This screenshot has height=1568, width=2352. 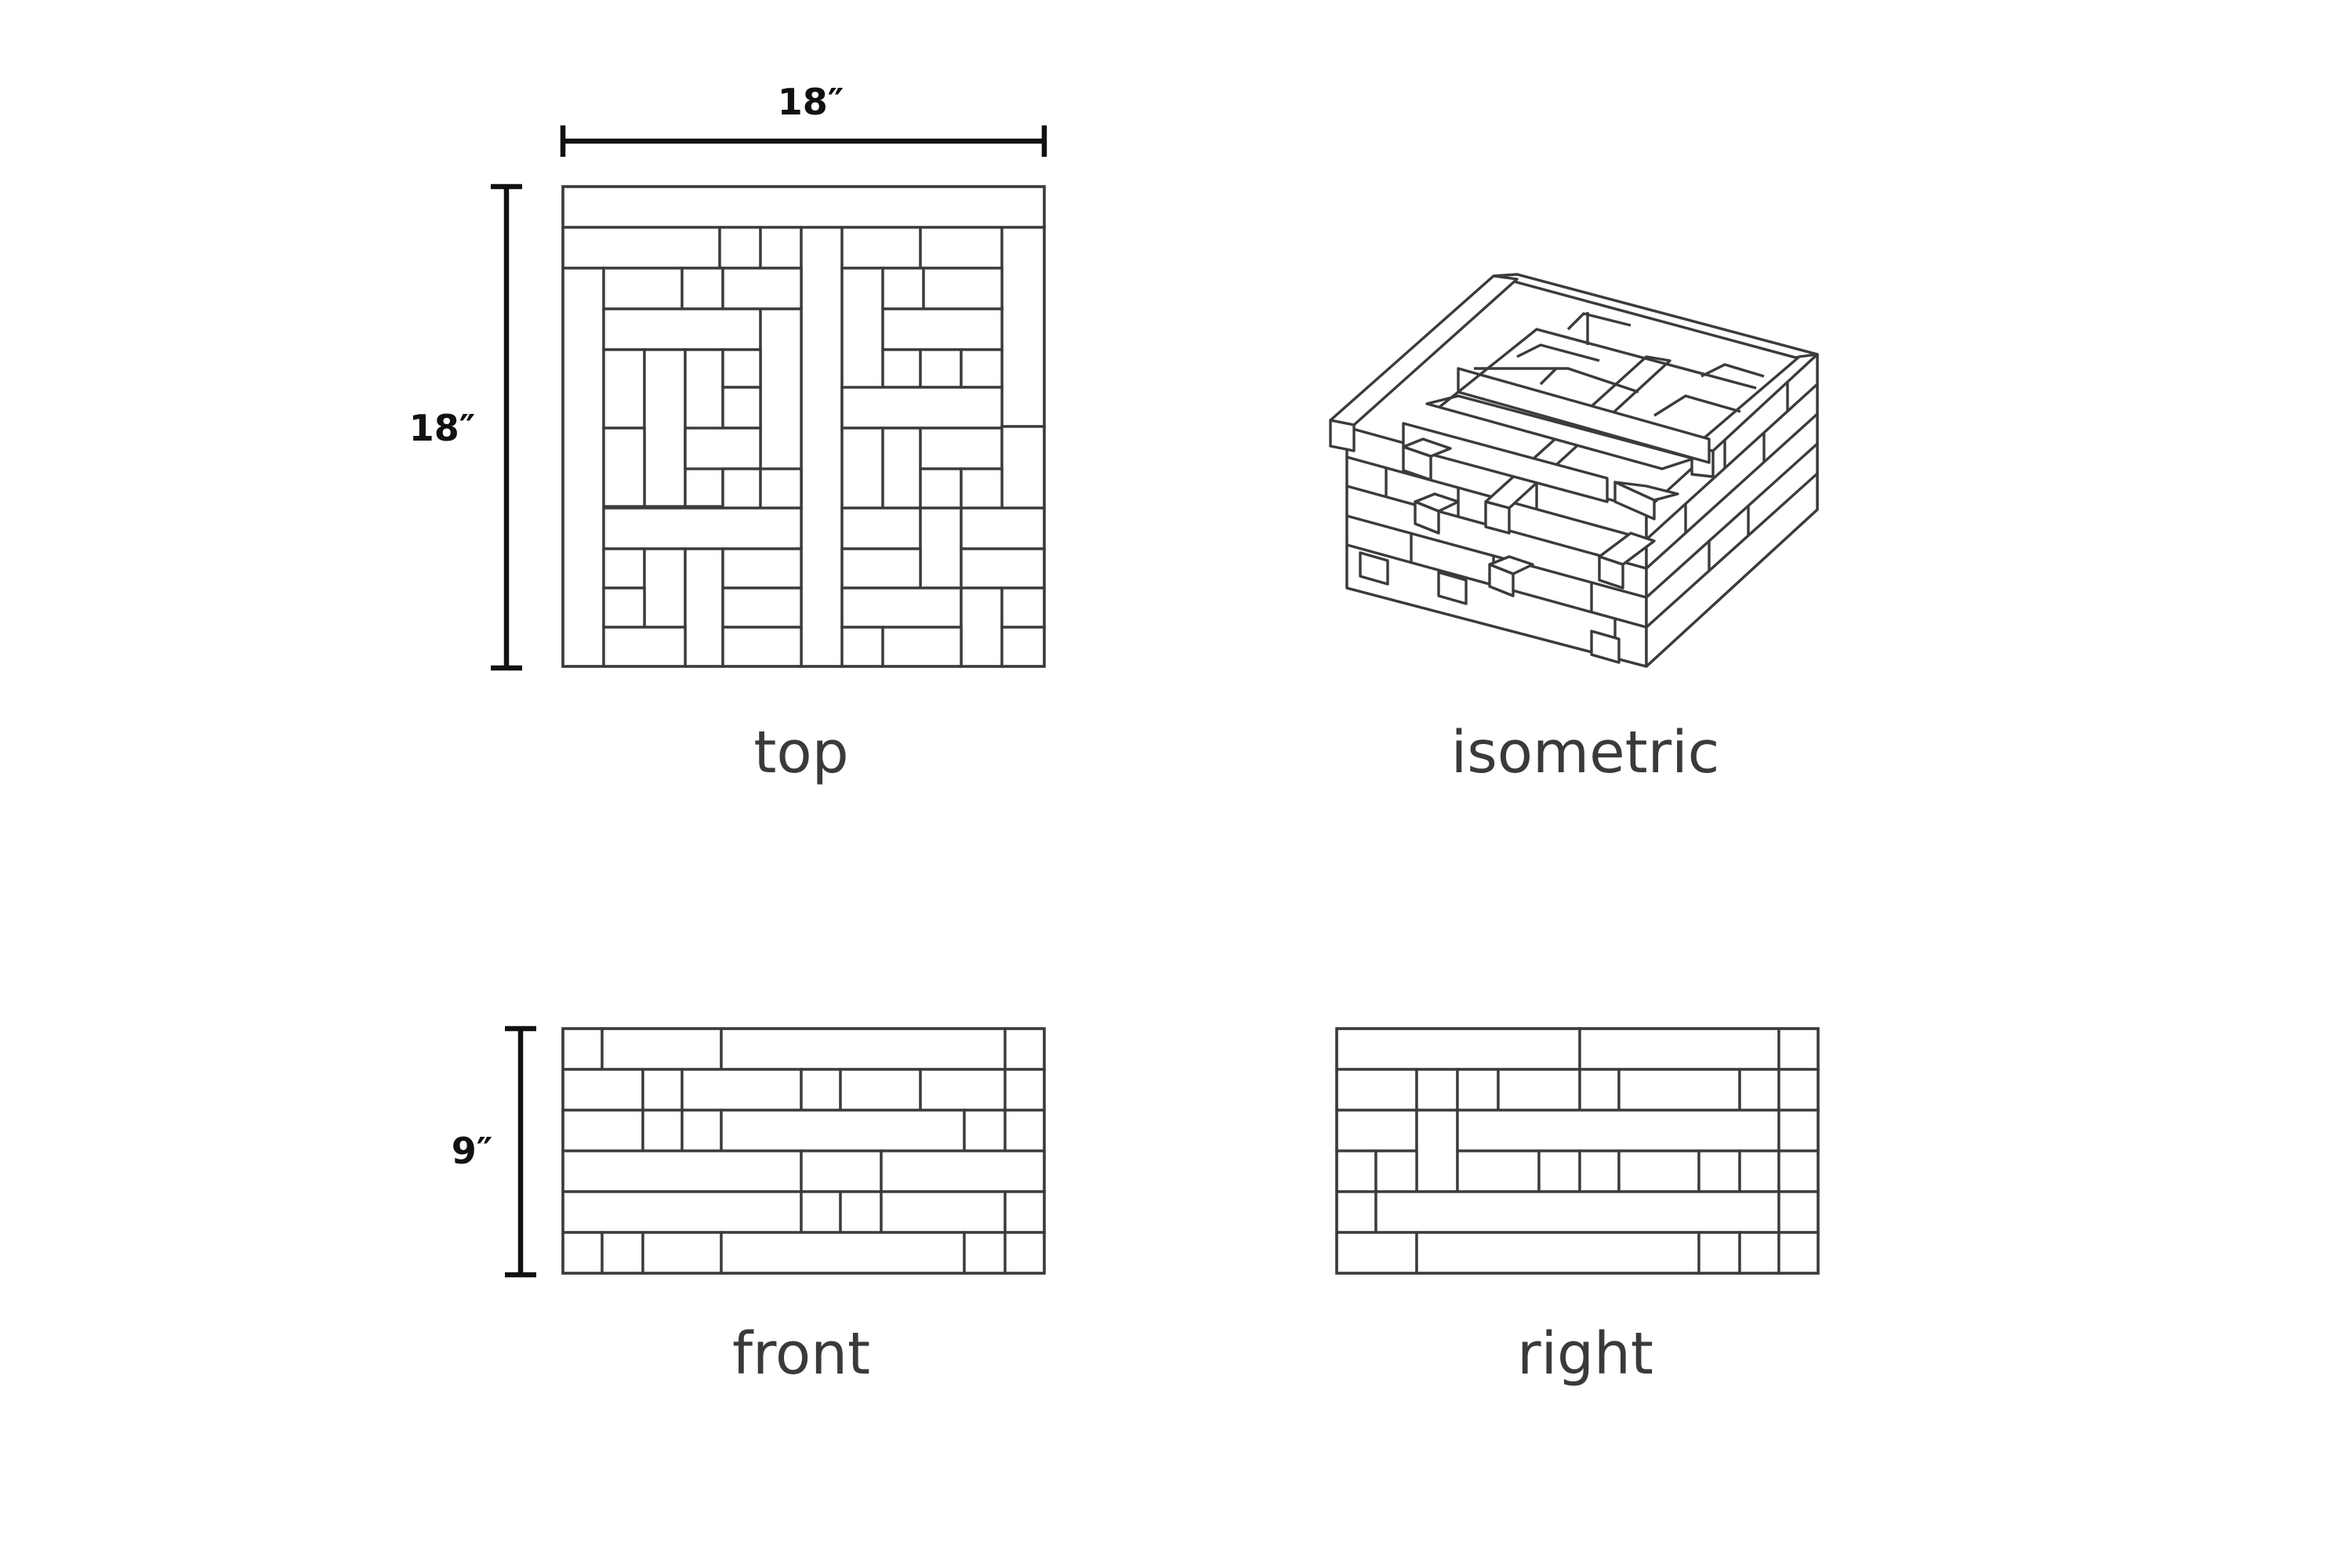 I want to click on top-depth-dimension: 18″, so click(x=465, y=427).